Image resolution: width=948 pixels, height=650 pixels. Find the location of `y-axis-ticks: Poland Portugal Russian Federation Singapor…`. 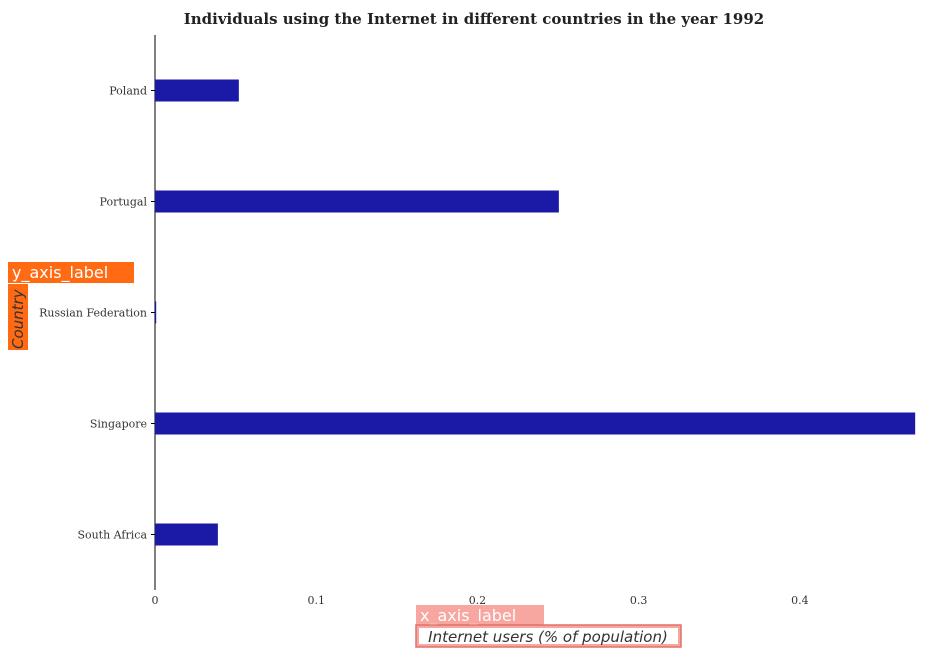

y-axis-ticks: Poland Portugal Russian Federation Singapor… is located at coordinates (97, 313).